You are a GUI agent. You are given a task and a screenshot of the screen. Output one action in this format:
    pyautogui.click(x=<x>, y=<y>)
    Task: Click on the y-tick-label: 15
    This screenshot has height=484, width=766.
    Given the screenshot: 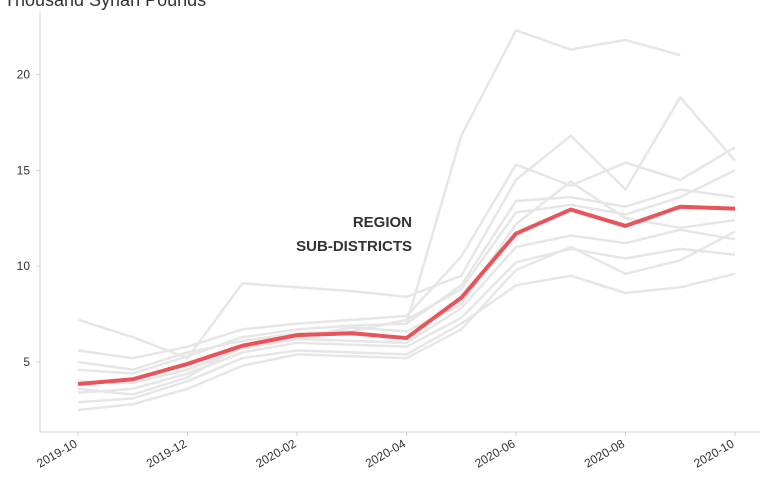 What is the action you would take?
    pyautogui.click(x=24, y=170)
    